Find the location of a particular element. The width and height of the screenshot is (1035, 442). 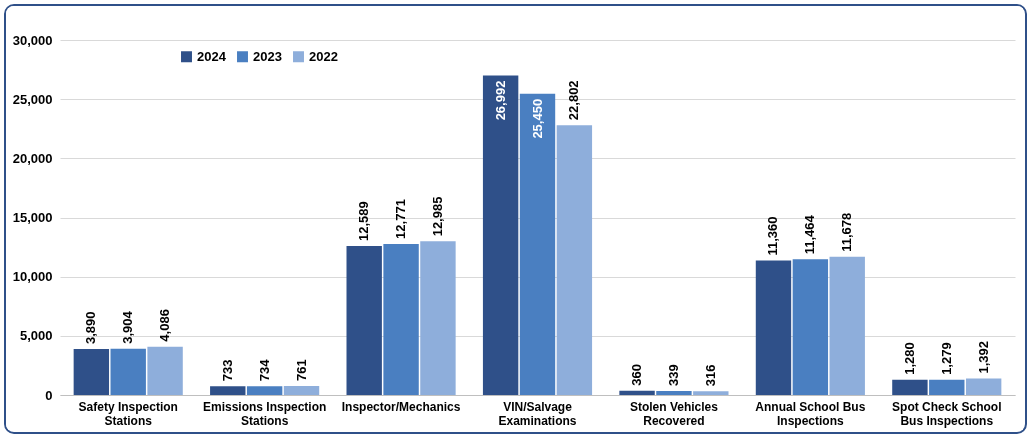

x-tick-label: Emissions Inspection Stations is located at coordinates (264, 413).